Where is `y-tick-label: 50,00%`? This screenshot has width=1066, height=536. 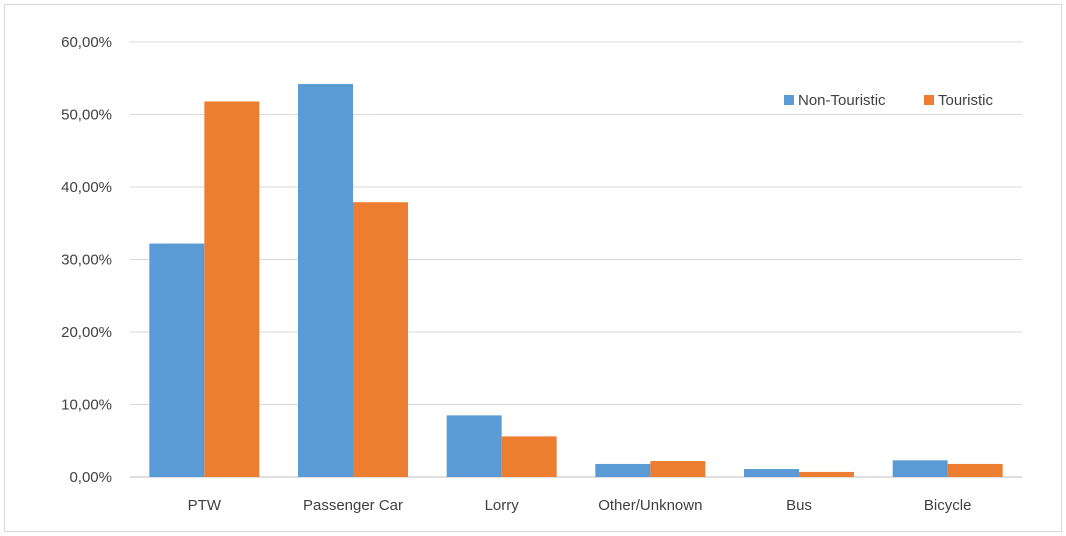 y-tick-label: 50,00% is located at coordinates (86, 115).